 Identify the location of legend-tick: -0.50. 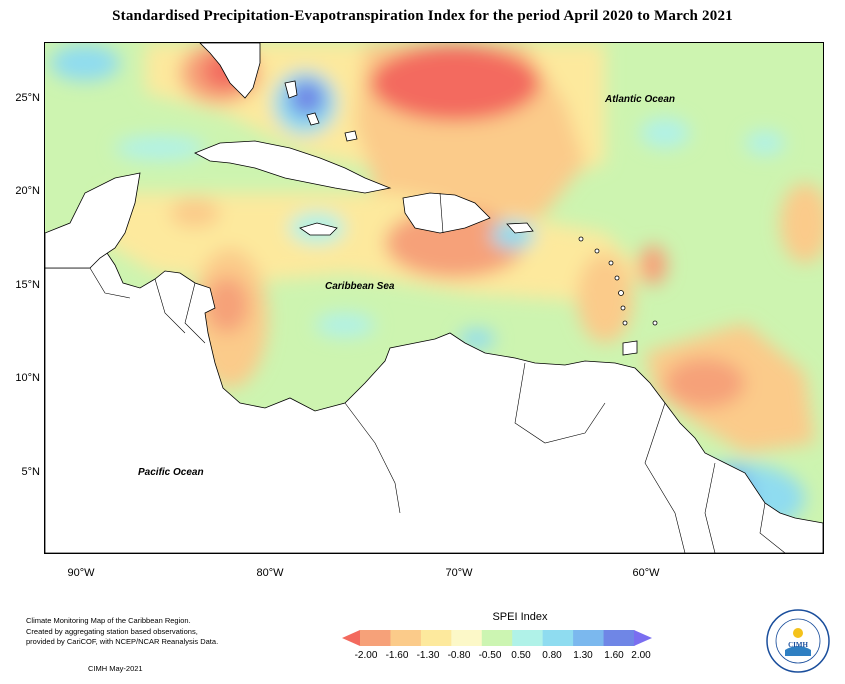
(490, 655).